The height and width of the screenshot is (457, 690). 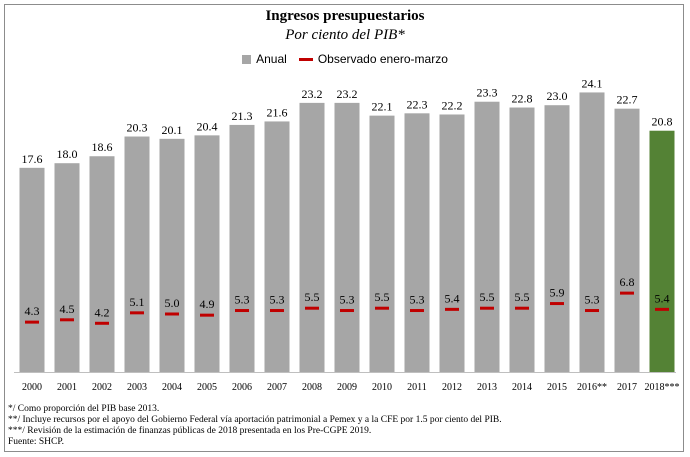 What do you see at coordinates (382, 387) in the screenshot?
I see `x-tick-label-10: 2010` at bounding box center [382, 387].